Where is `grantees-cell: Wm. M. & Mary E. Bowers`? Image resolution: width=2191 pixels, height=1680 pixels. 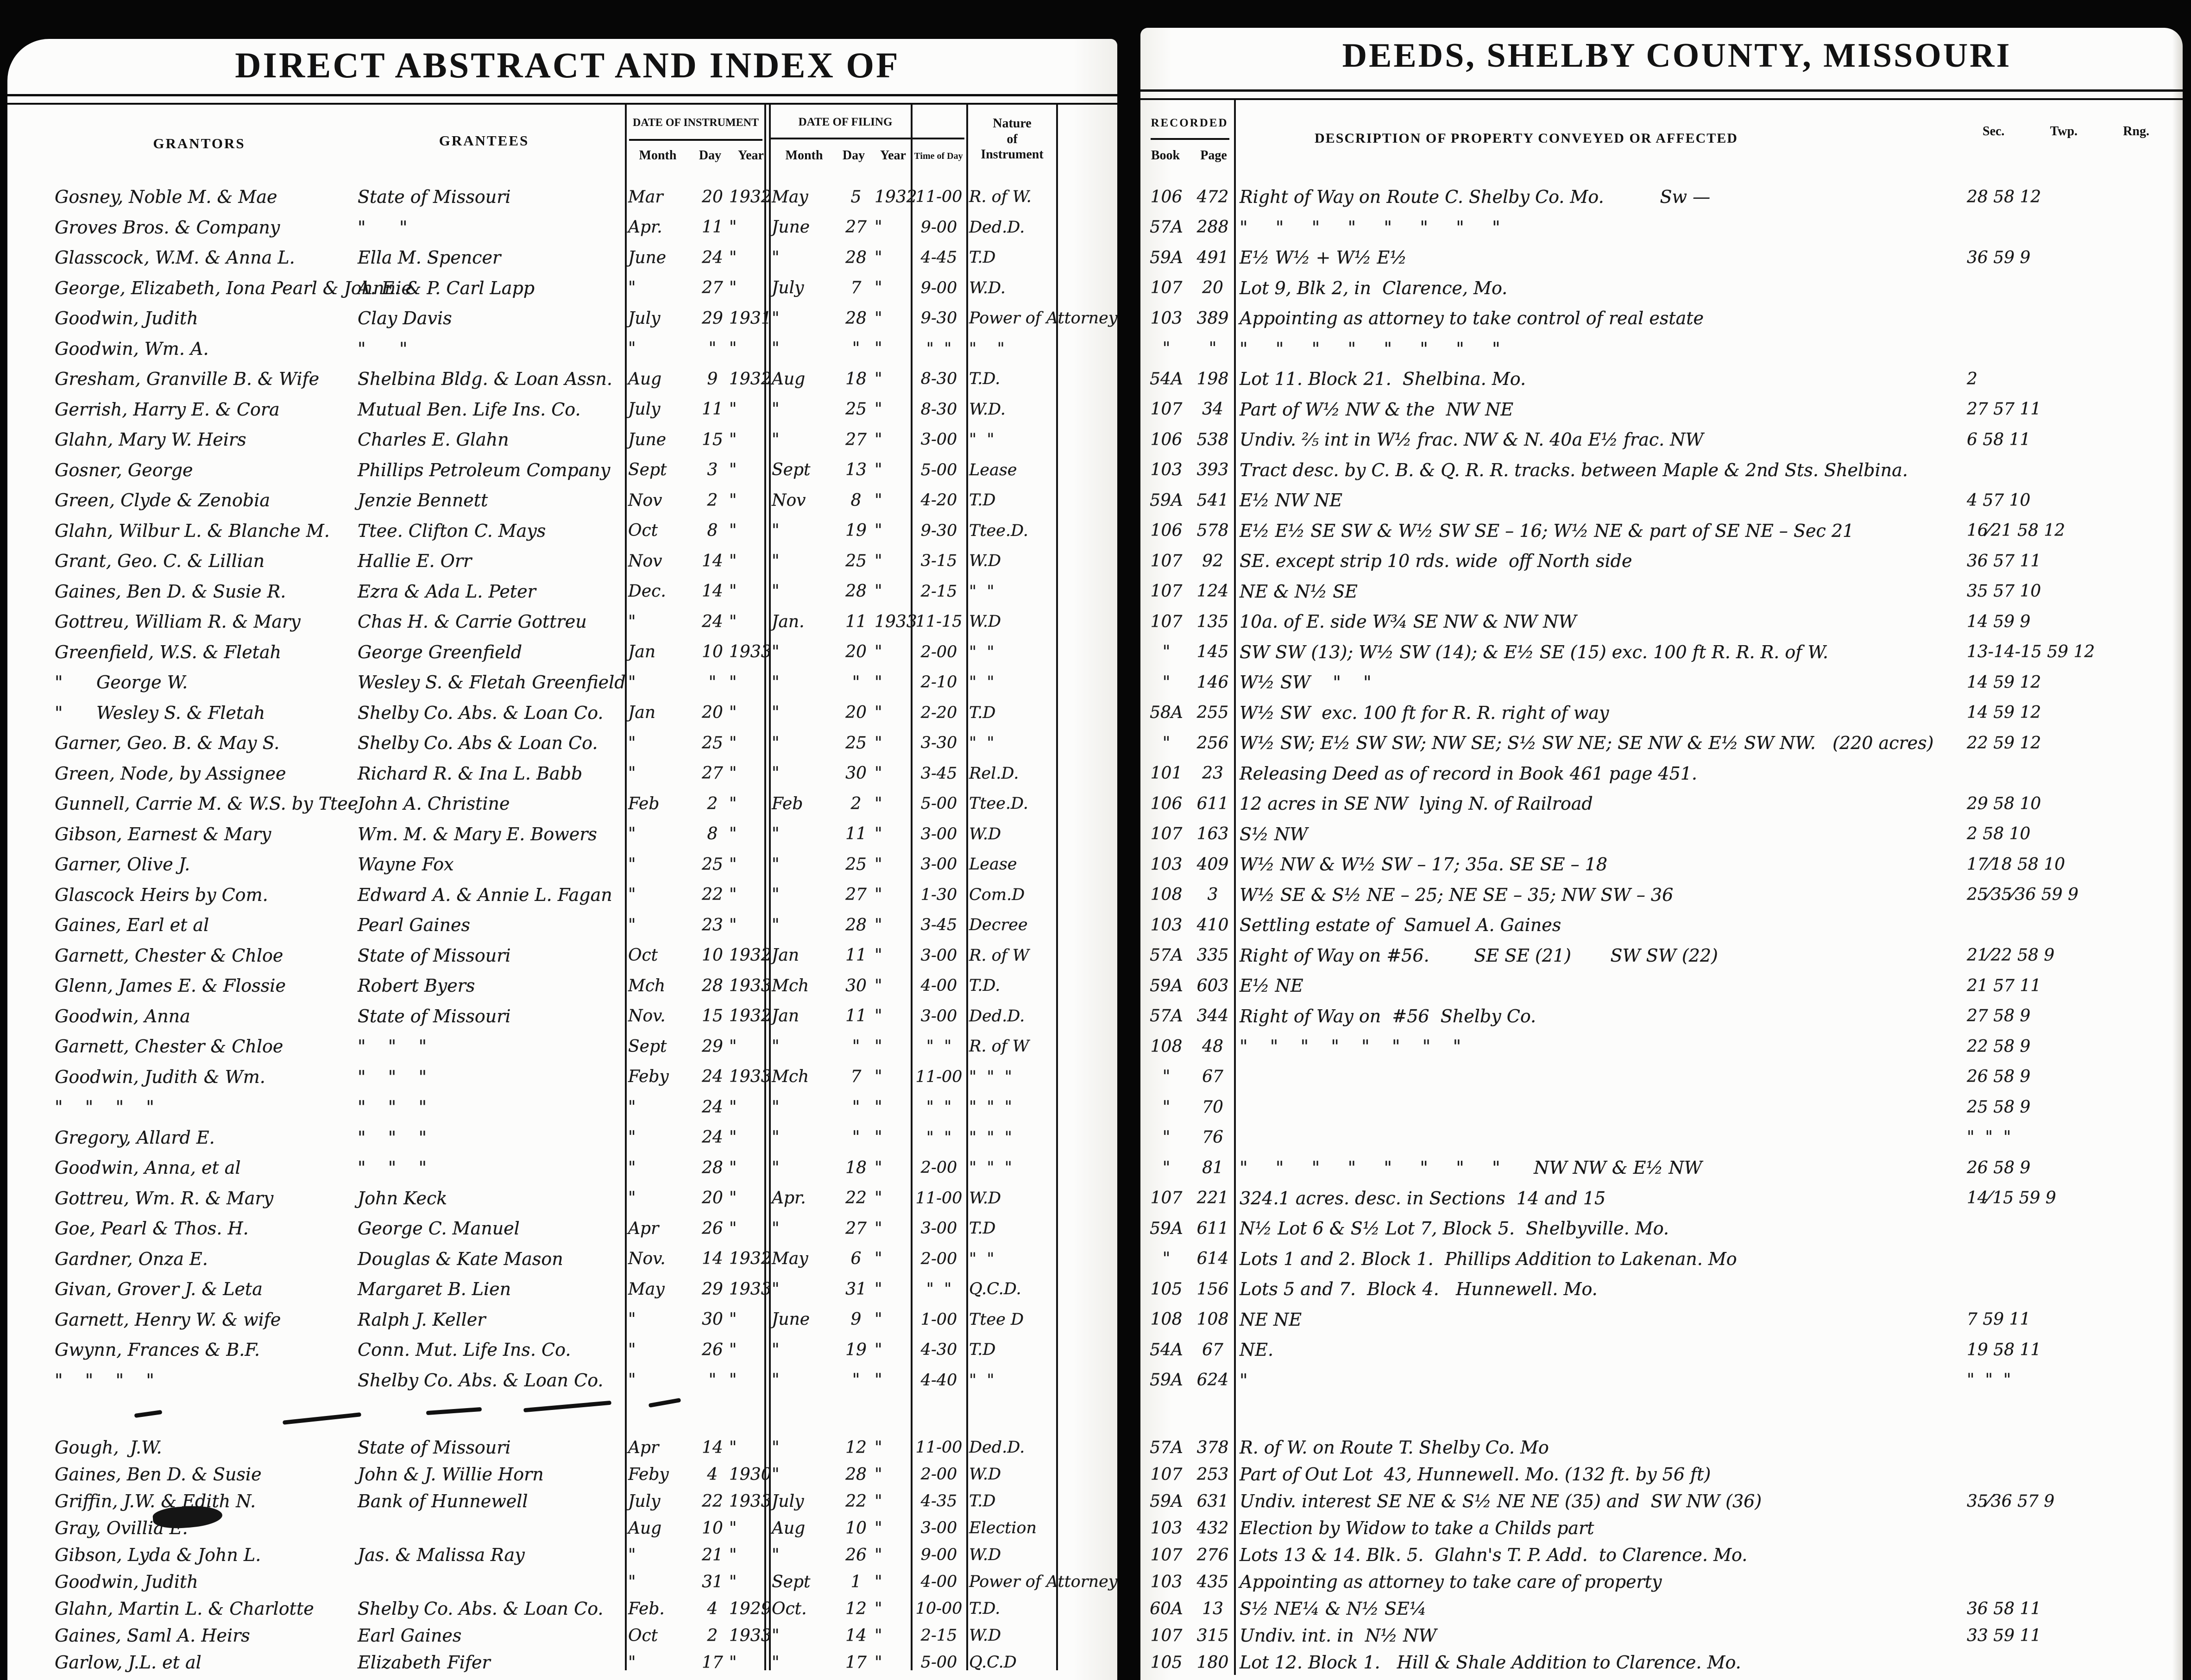
grantees-cell: Wm. M. & Mary E. Bowers is located at coordinates (477, 834).